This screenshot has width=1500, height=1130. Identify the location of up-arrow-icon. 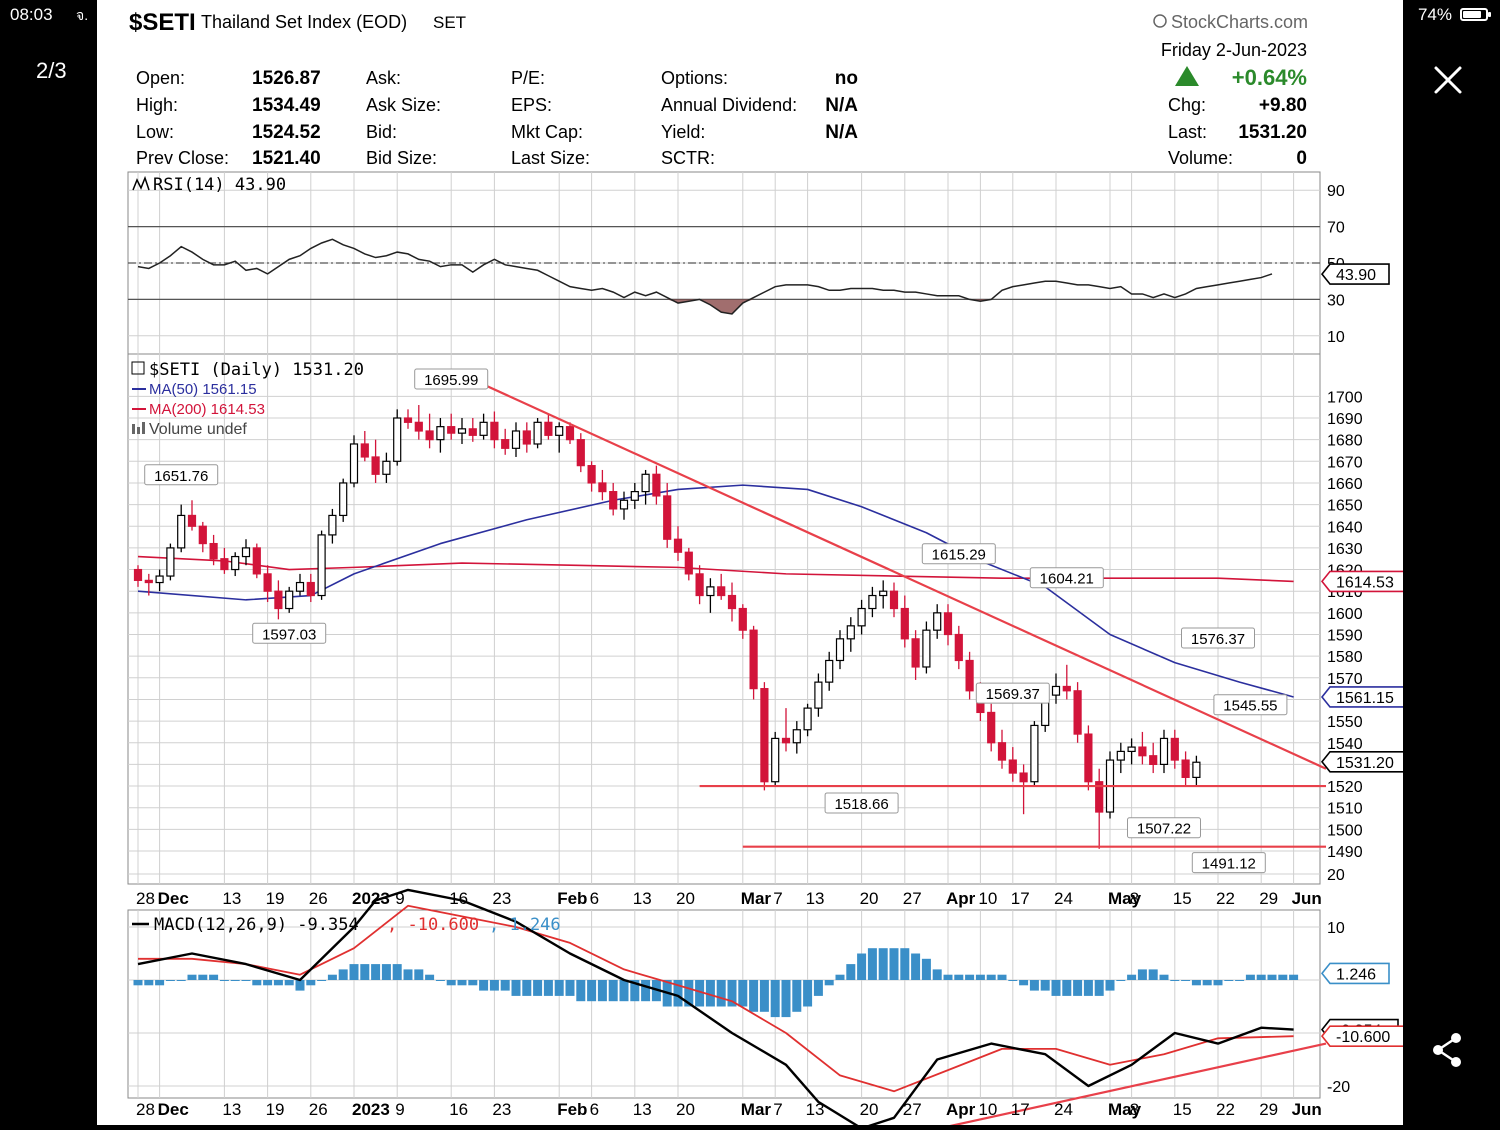
(1187, 76).